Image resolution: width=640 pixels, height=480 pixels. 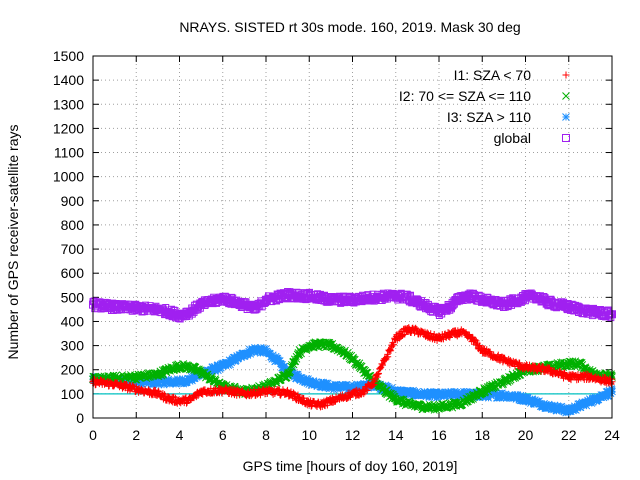 I want to click on y-tick-label: 500, so click(x=73, y=297).